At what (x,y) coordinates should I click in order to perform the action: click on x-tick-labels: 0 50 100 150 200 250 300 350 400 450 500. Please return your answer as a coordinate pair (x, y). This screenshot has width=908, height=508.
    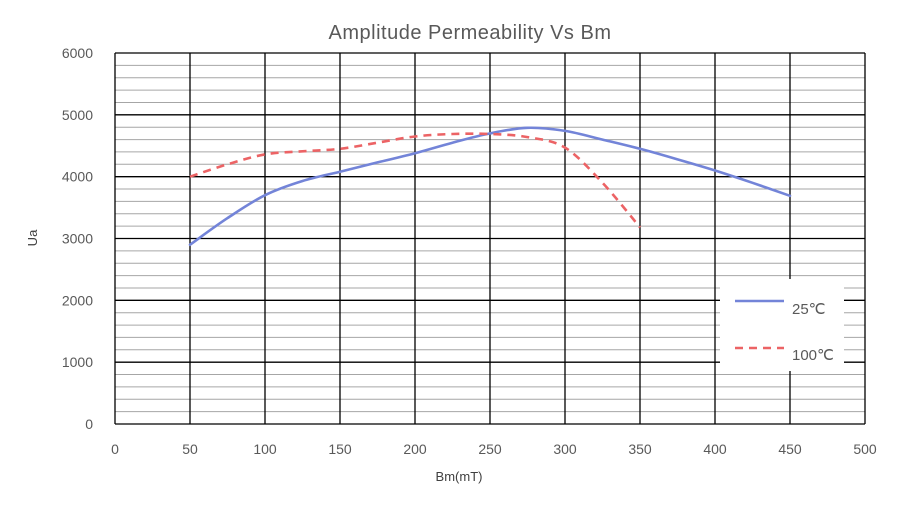
    Looking at the image, I should click on (494, 449).